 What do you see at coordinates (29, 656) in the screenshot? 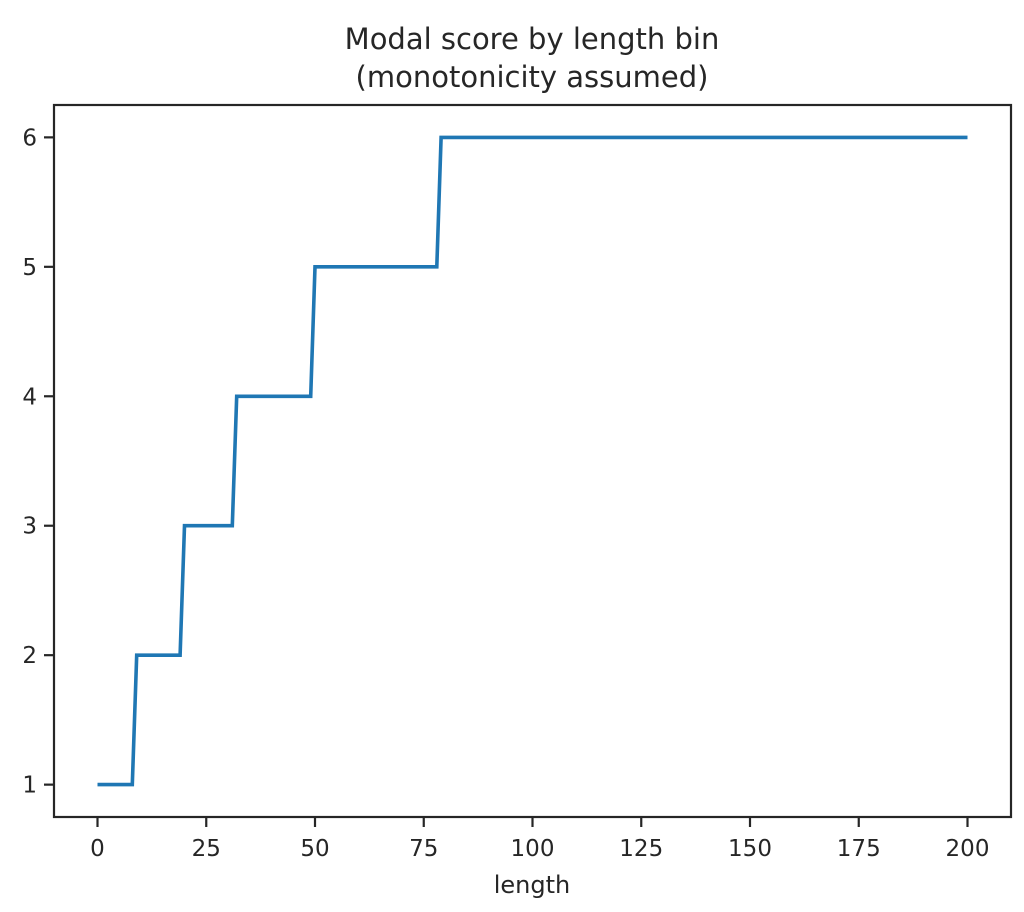
I see `y-tick-label: 2` at bounding box center [29, 656].